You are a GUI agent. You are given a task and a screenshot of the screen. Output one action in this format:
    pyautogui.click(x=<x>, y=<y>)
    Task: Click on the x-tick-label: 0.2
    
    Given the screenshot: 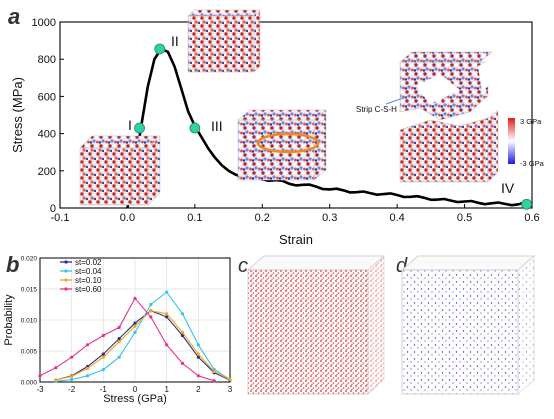 What is the action you would take?
    pyautogui.click(x=262, y=218)
    